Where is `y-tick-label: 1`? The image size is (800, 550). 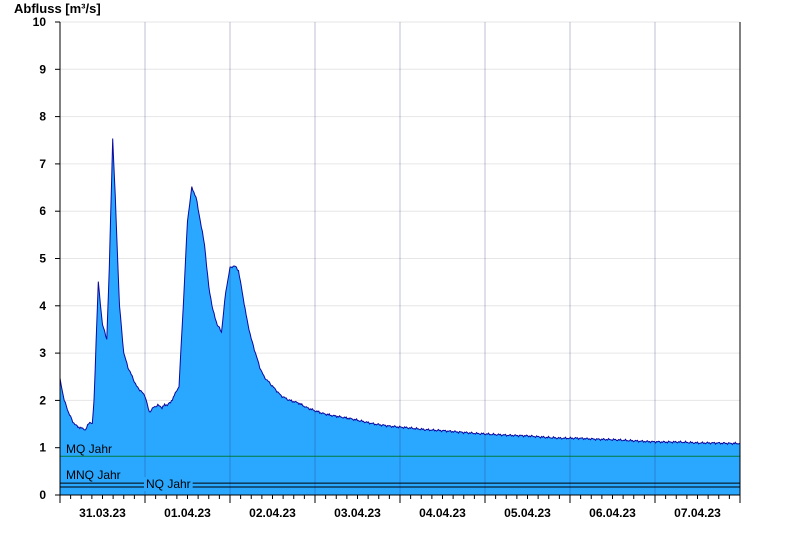
y-tick-label: 1 is located at coordinates (42, 448).